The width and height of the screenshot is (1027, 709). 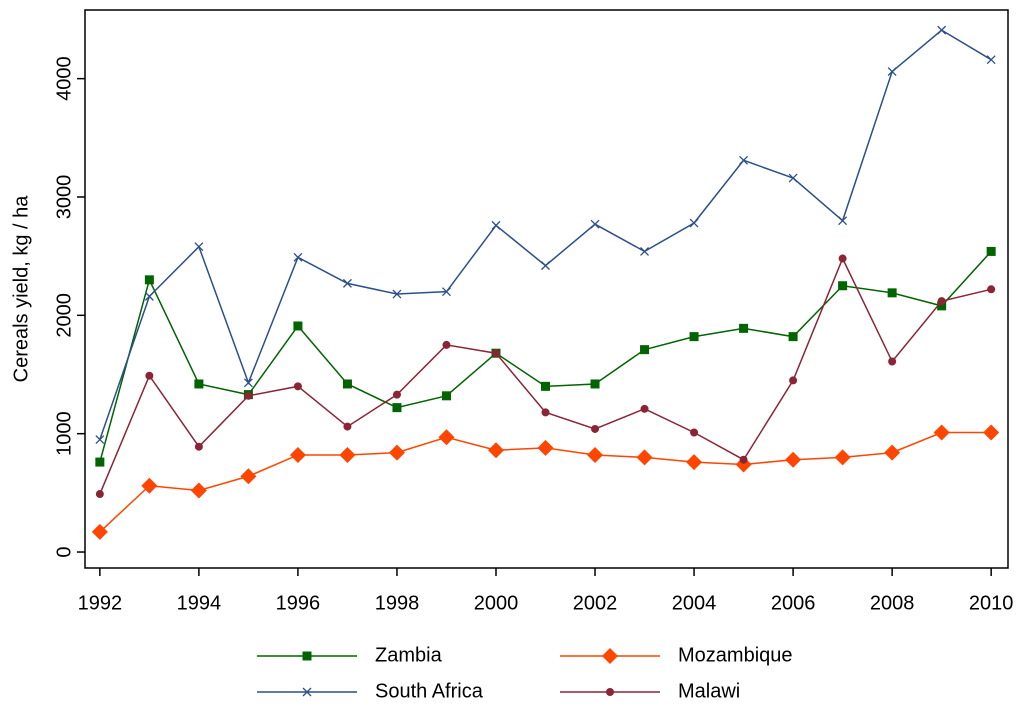 What do you see at coordinates (21, 289) in the screenshot?
I see `y-axis-label: Cereals yield, kg / ha` at bounding box center [21, 289].